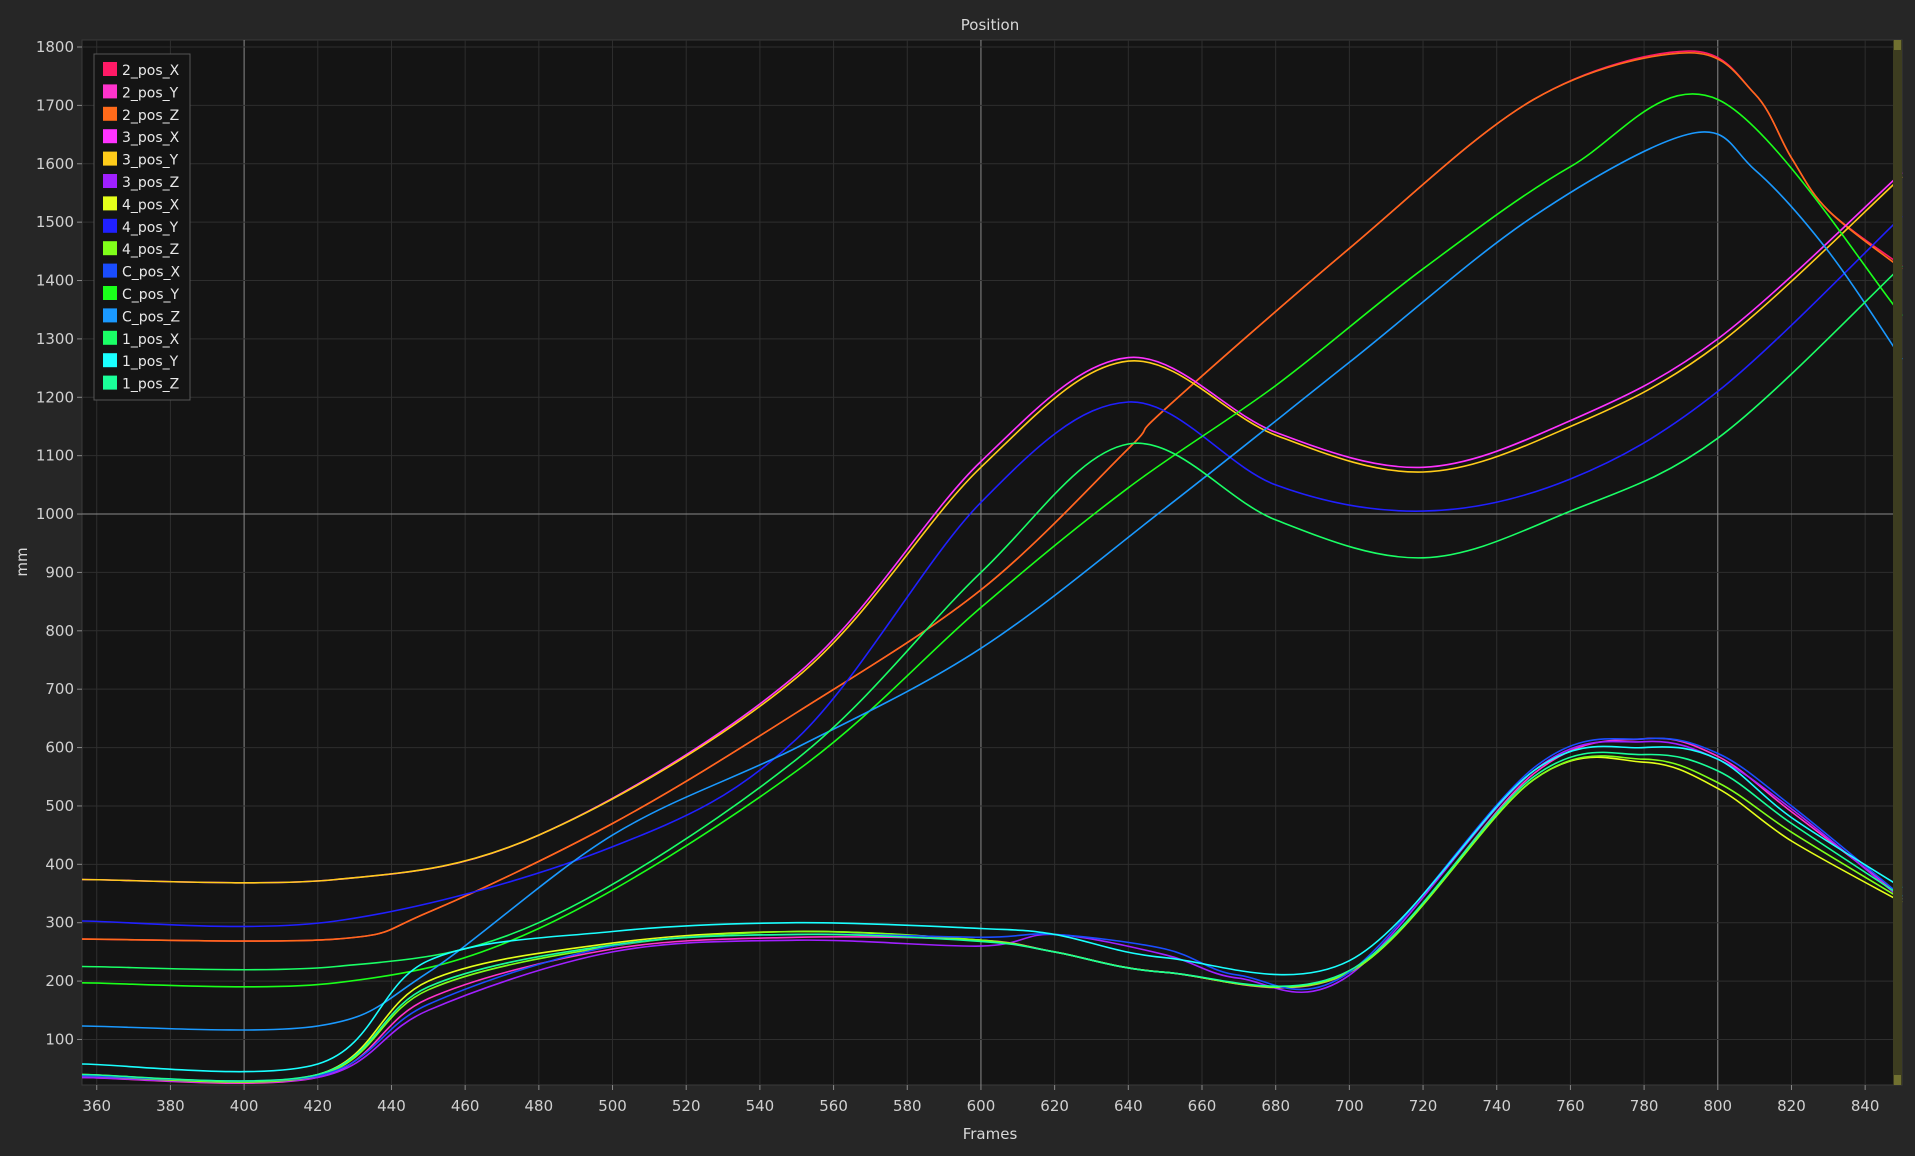  What do you see at coordinates (1054, 1106) in the screenshot?
I see `x-tick-label: 620` at bounding box center [1054, 1106].